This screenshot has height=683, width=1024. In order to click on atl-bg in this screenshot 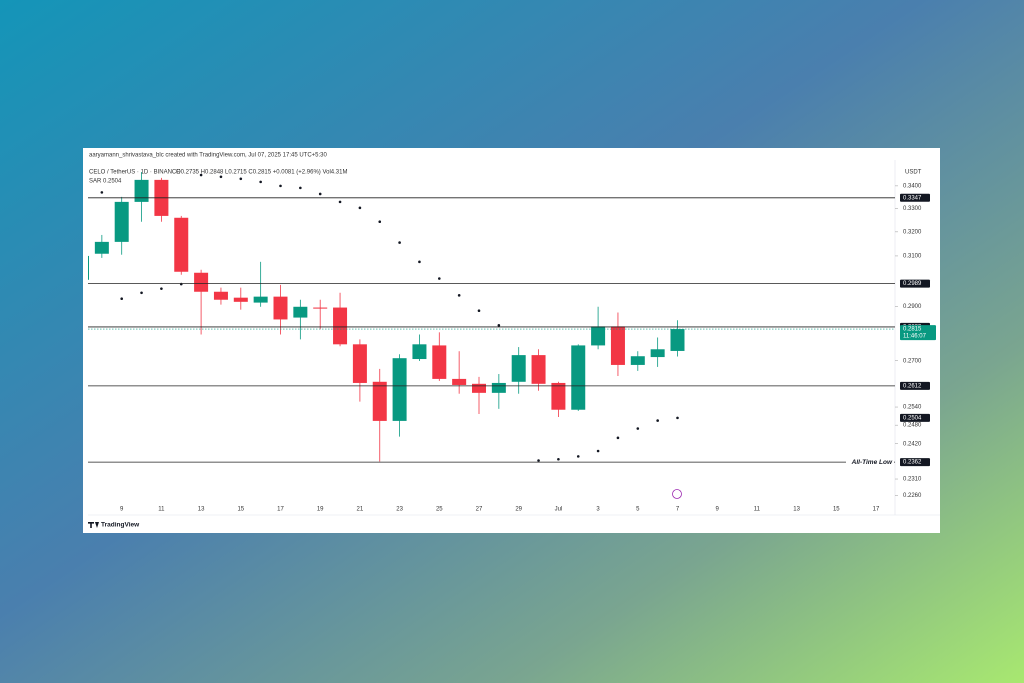, I will do `click(870, 462)`.